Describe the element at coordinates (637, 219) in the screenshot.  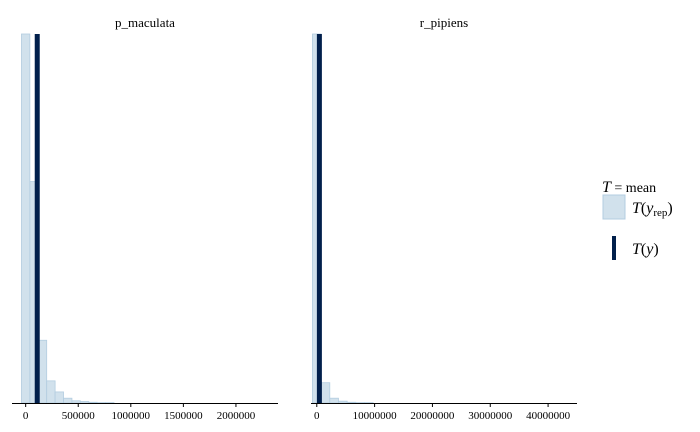
I see `legend: T = mean T(yrep) T(y)` at that location.